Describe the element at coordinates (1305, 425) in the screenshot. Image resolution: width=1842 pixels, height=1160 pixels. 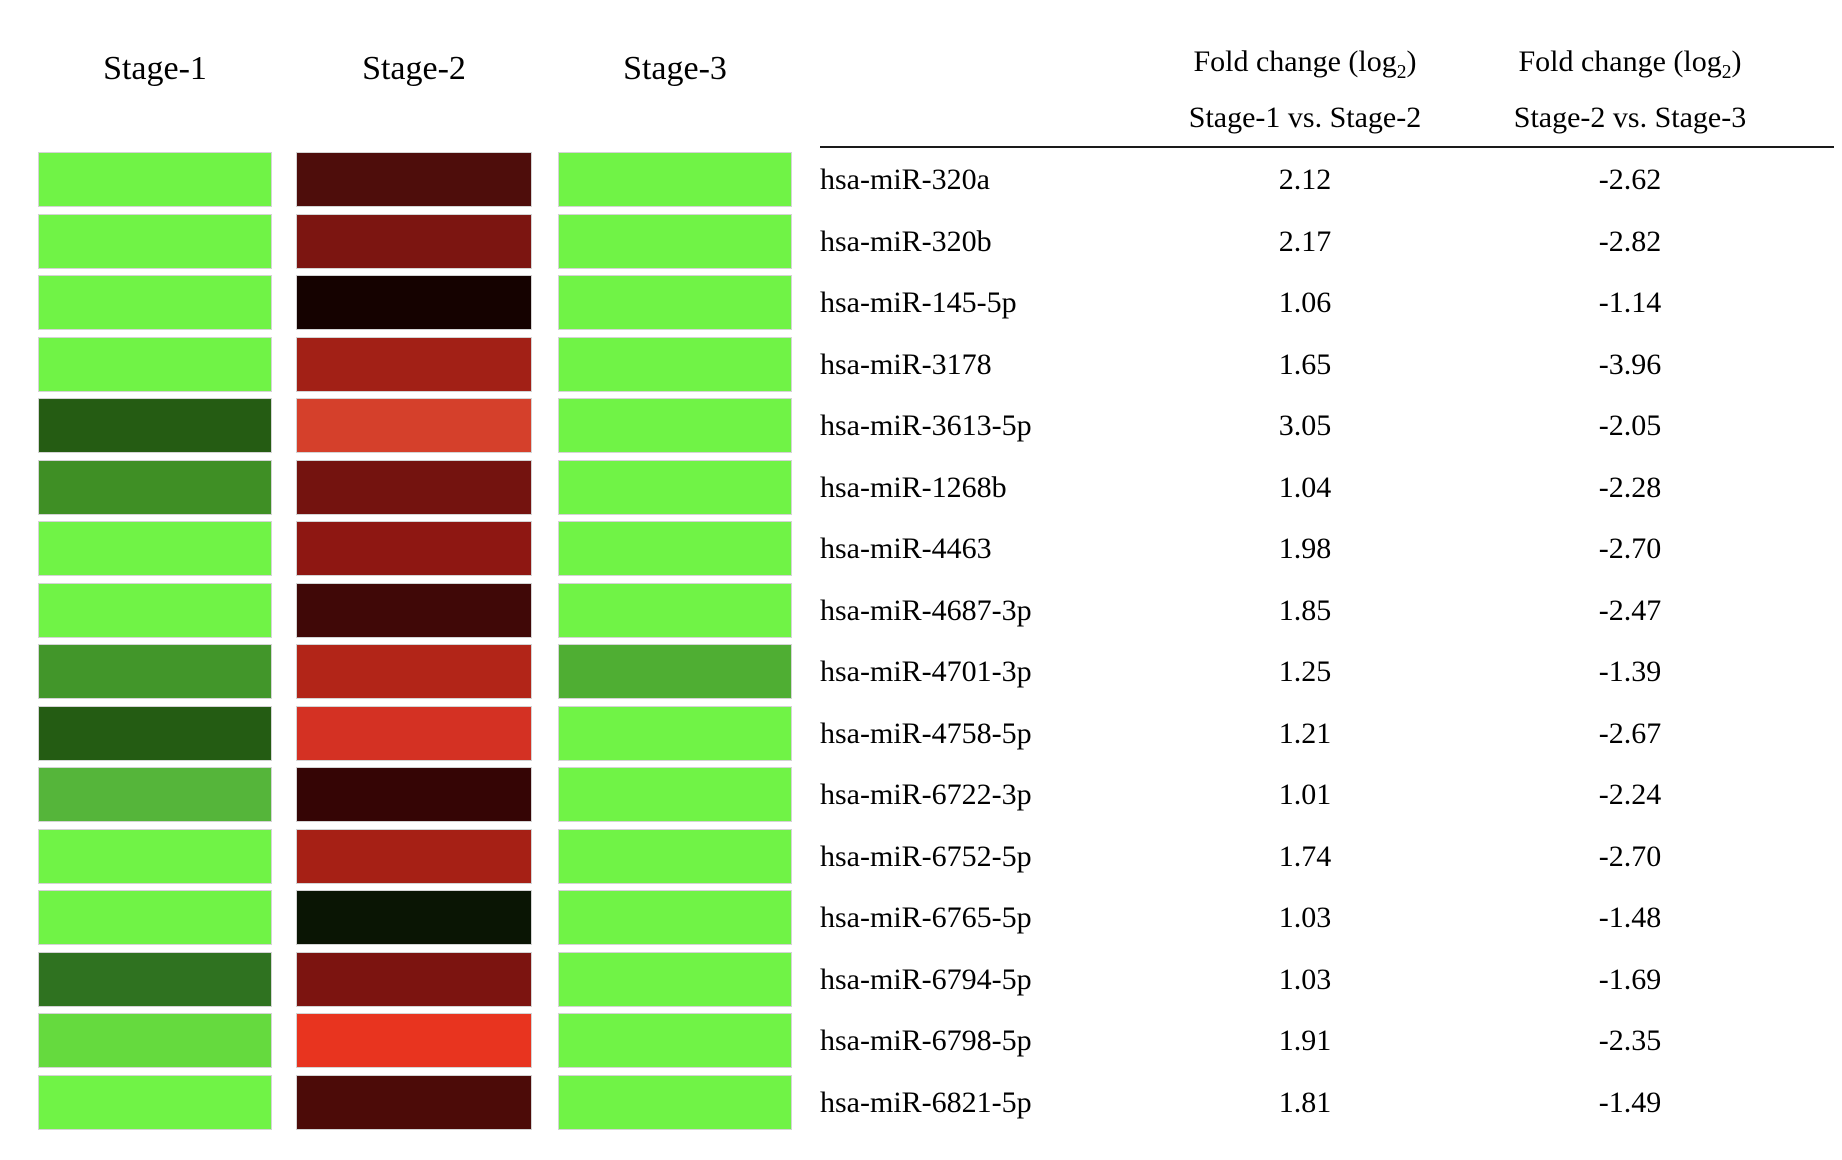
I see `fold-change-value-stage1-vs-stage2: 3.05` at that location.